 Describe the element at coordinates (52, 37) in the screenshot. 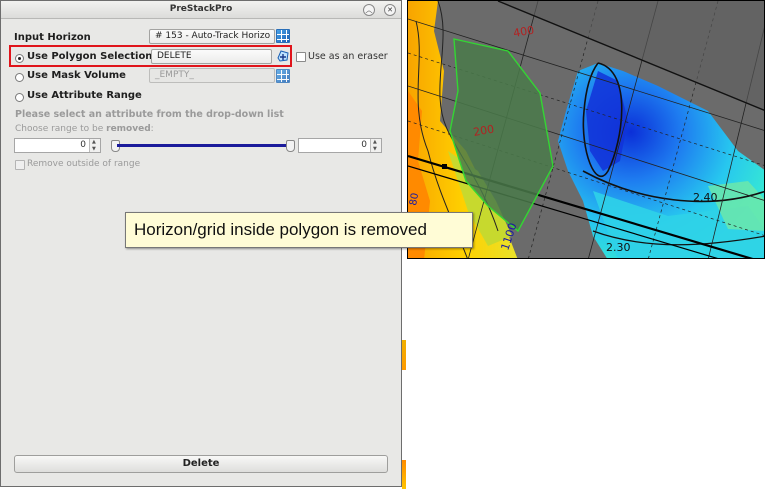

I see `input-horizon-label: Input Horizon` at that location.